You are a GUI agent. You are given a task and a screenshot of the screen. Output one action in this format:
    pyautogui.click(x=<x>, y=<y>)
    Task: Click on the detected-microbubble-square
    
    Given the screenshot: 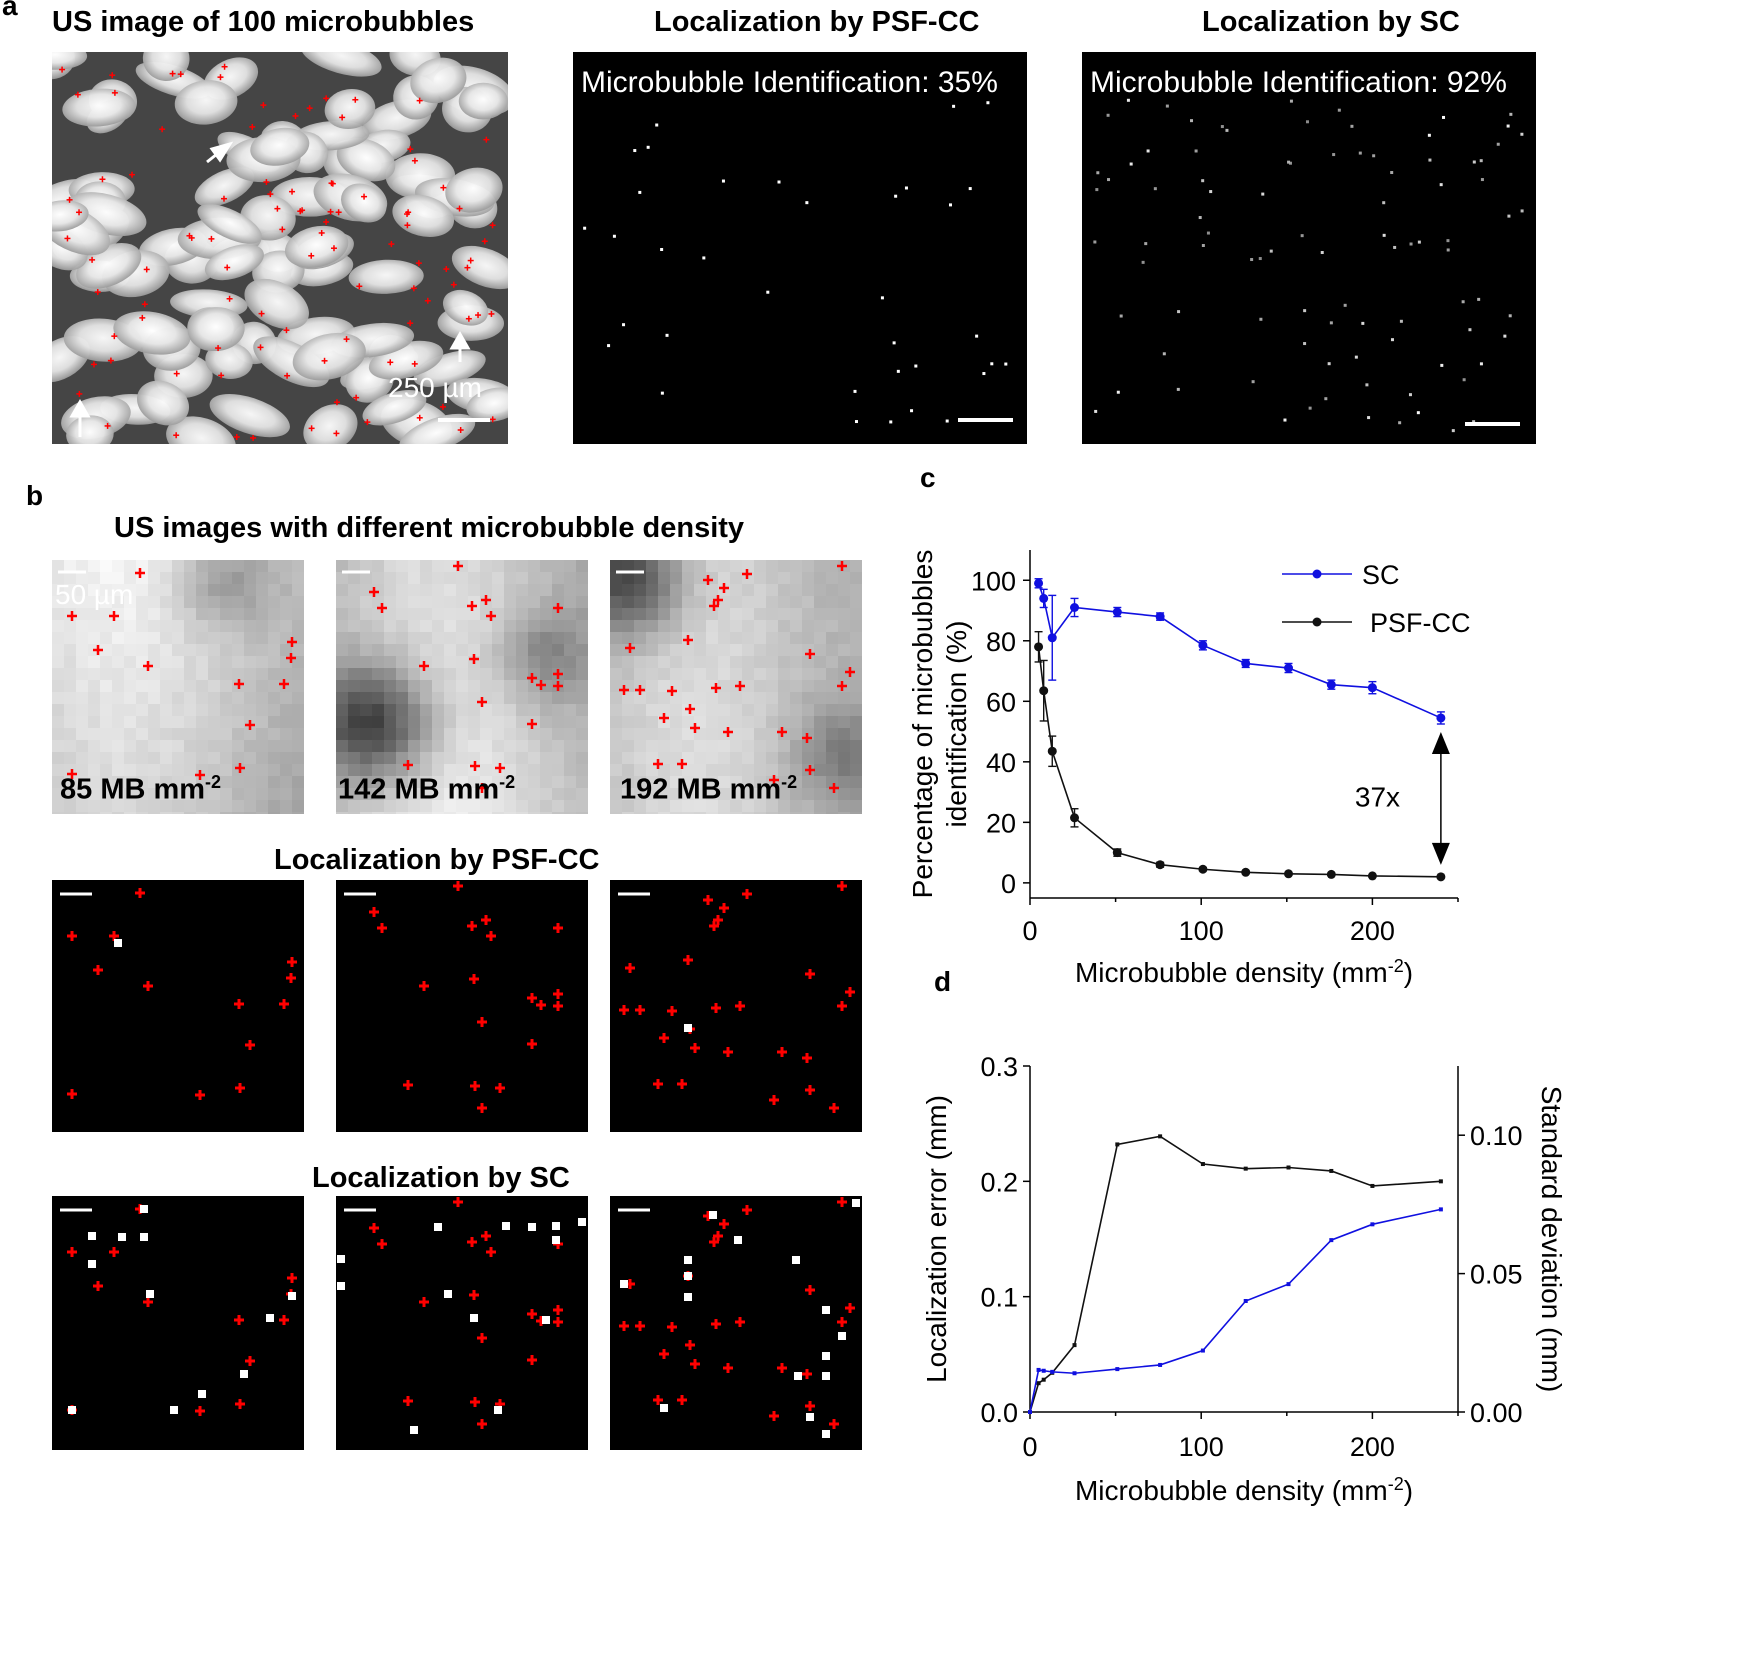 What is the action you would take?
    pyautogui.click(x=688, y=1297)
    